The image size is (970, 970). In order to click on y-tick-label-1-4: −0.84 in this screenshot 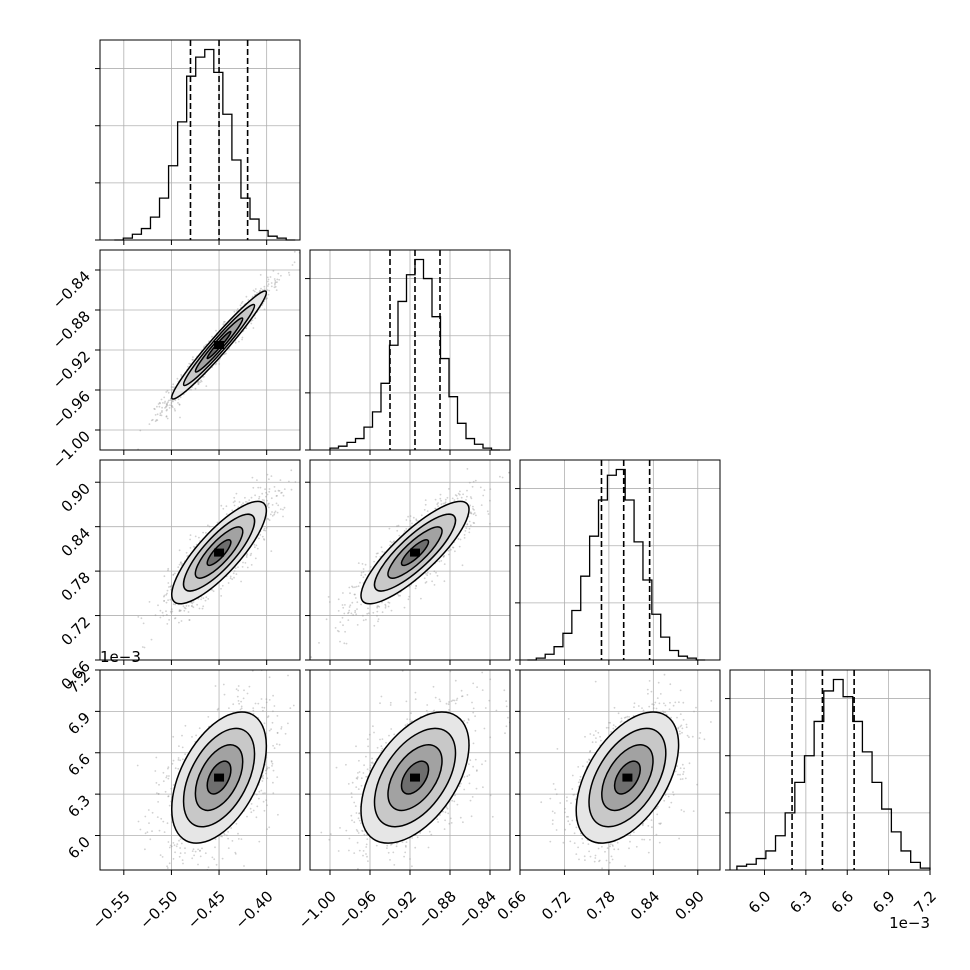, I will do `click(71, 289)`.